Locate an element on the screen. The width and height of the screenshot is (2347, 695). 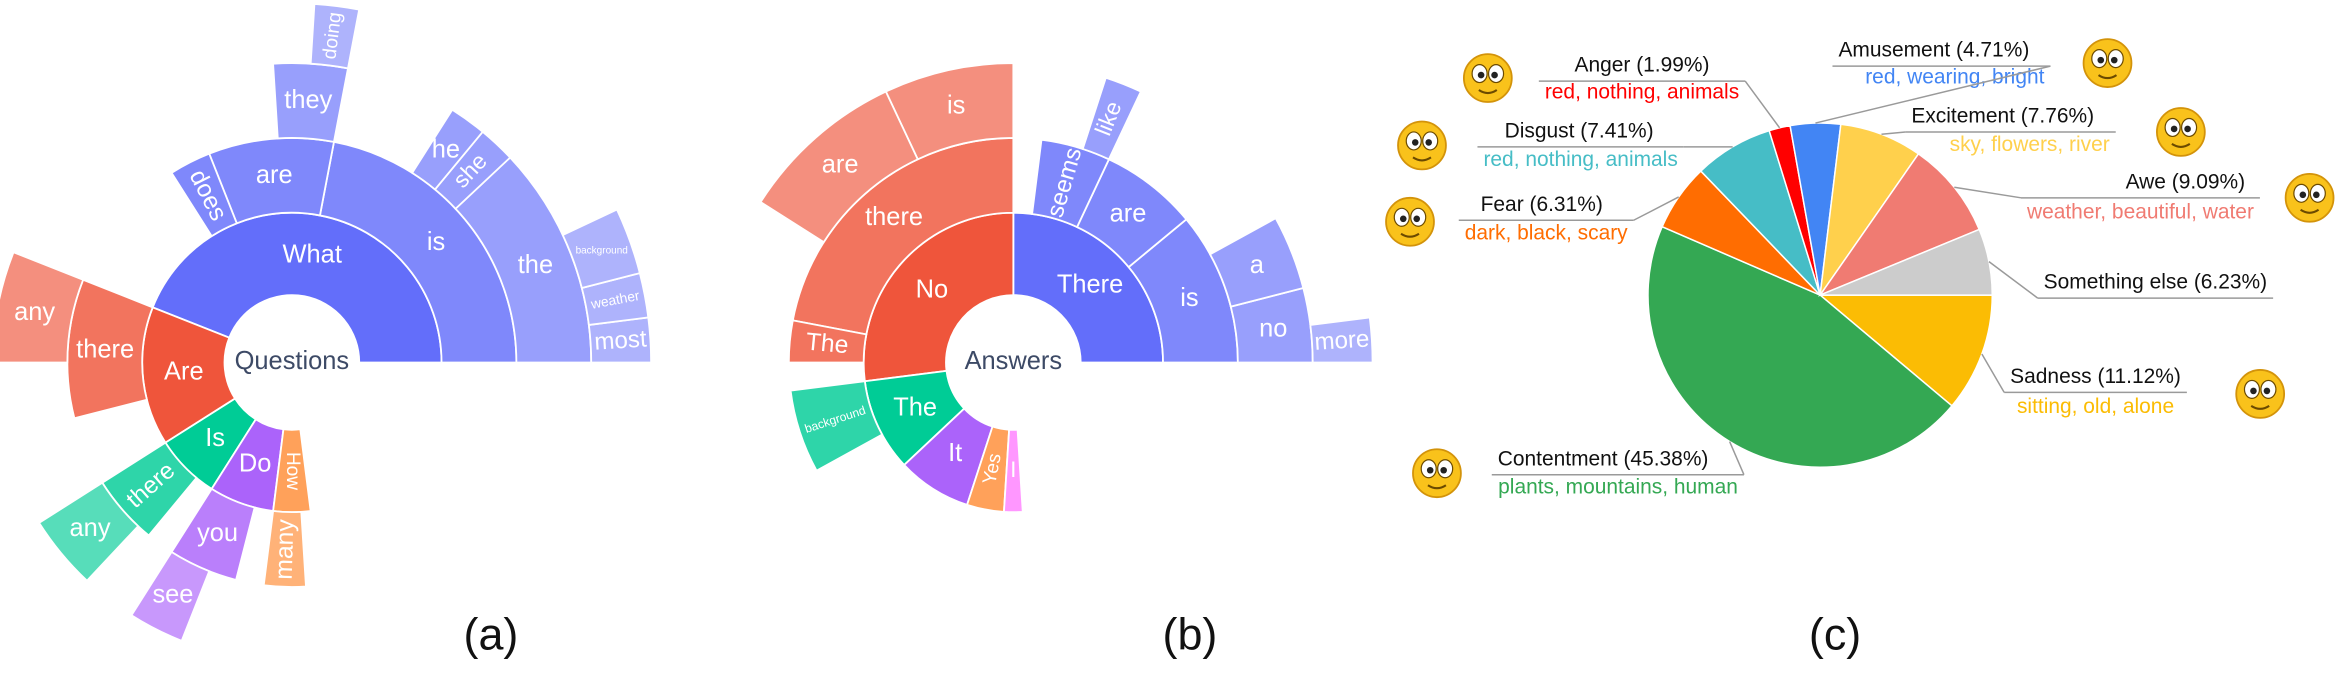
sunburst-label: a is located at coordinates (1257, 265).